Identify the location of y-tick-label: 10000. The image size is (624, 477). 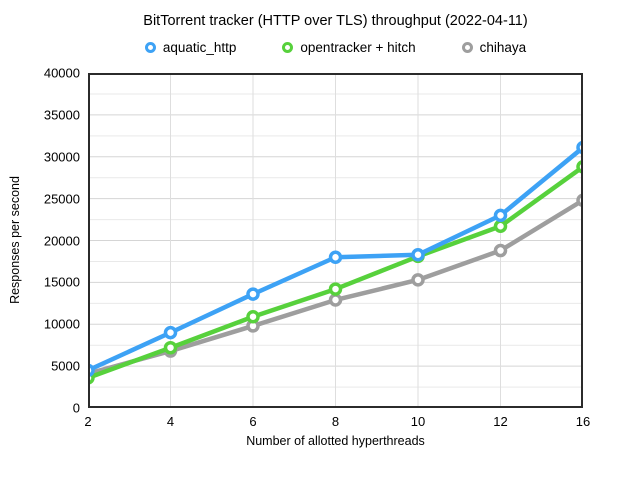
(61, 324).